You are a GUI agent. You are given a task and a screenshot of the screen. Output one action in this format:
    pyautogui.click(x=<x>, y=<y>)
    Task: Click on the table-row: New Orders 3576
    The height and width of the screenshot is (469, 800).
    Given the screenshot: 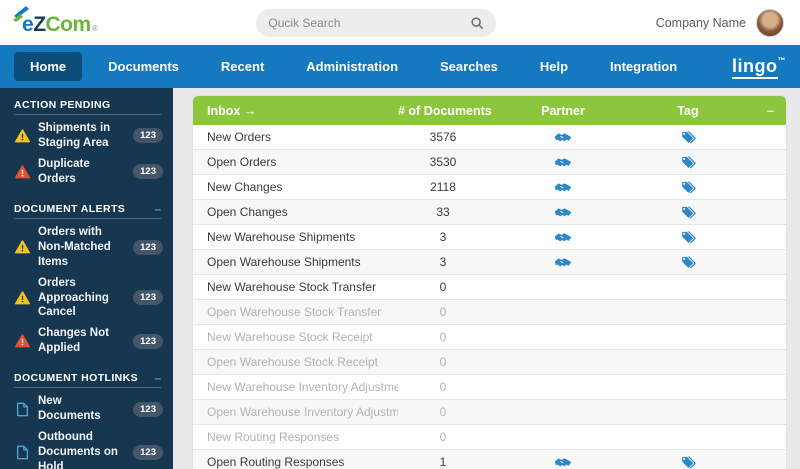 What is the action you would take?
    pyautogui.click(x=489, y=137)
    